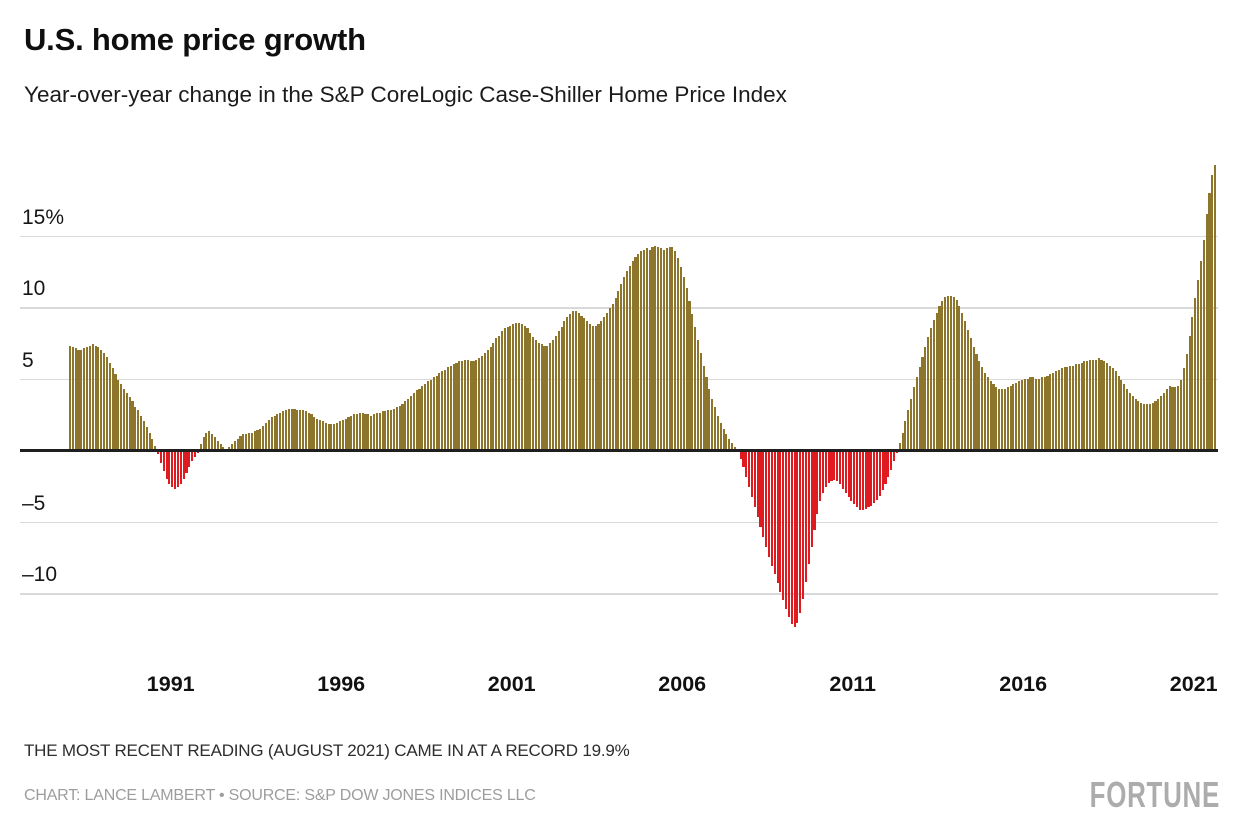  I want to click on y-axis-tick-label: –10, so click(40, 574).